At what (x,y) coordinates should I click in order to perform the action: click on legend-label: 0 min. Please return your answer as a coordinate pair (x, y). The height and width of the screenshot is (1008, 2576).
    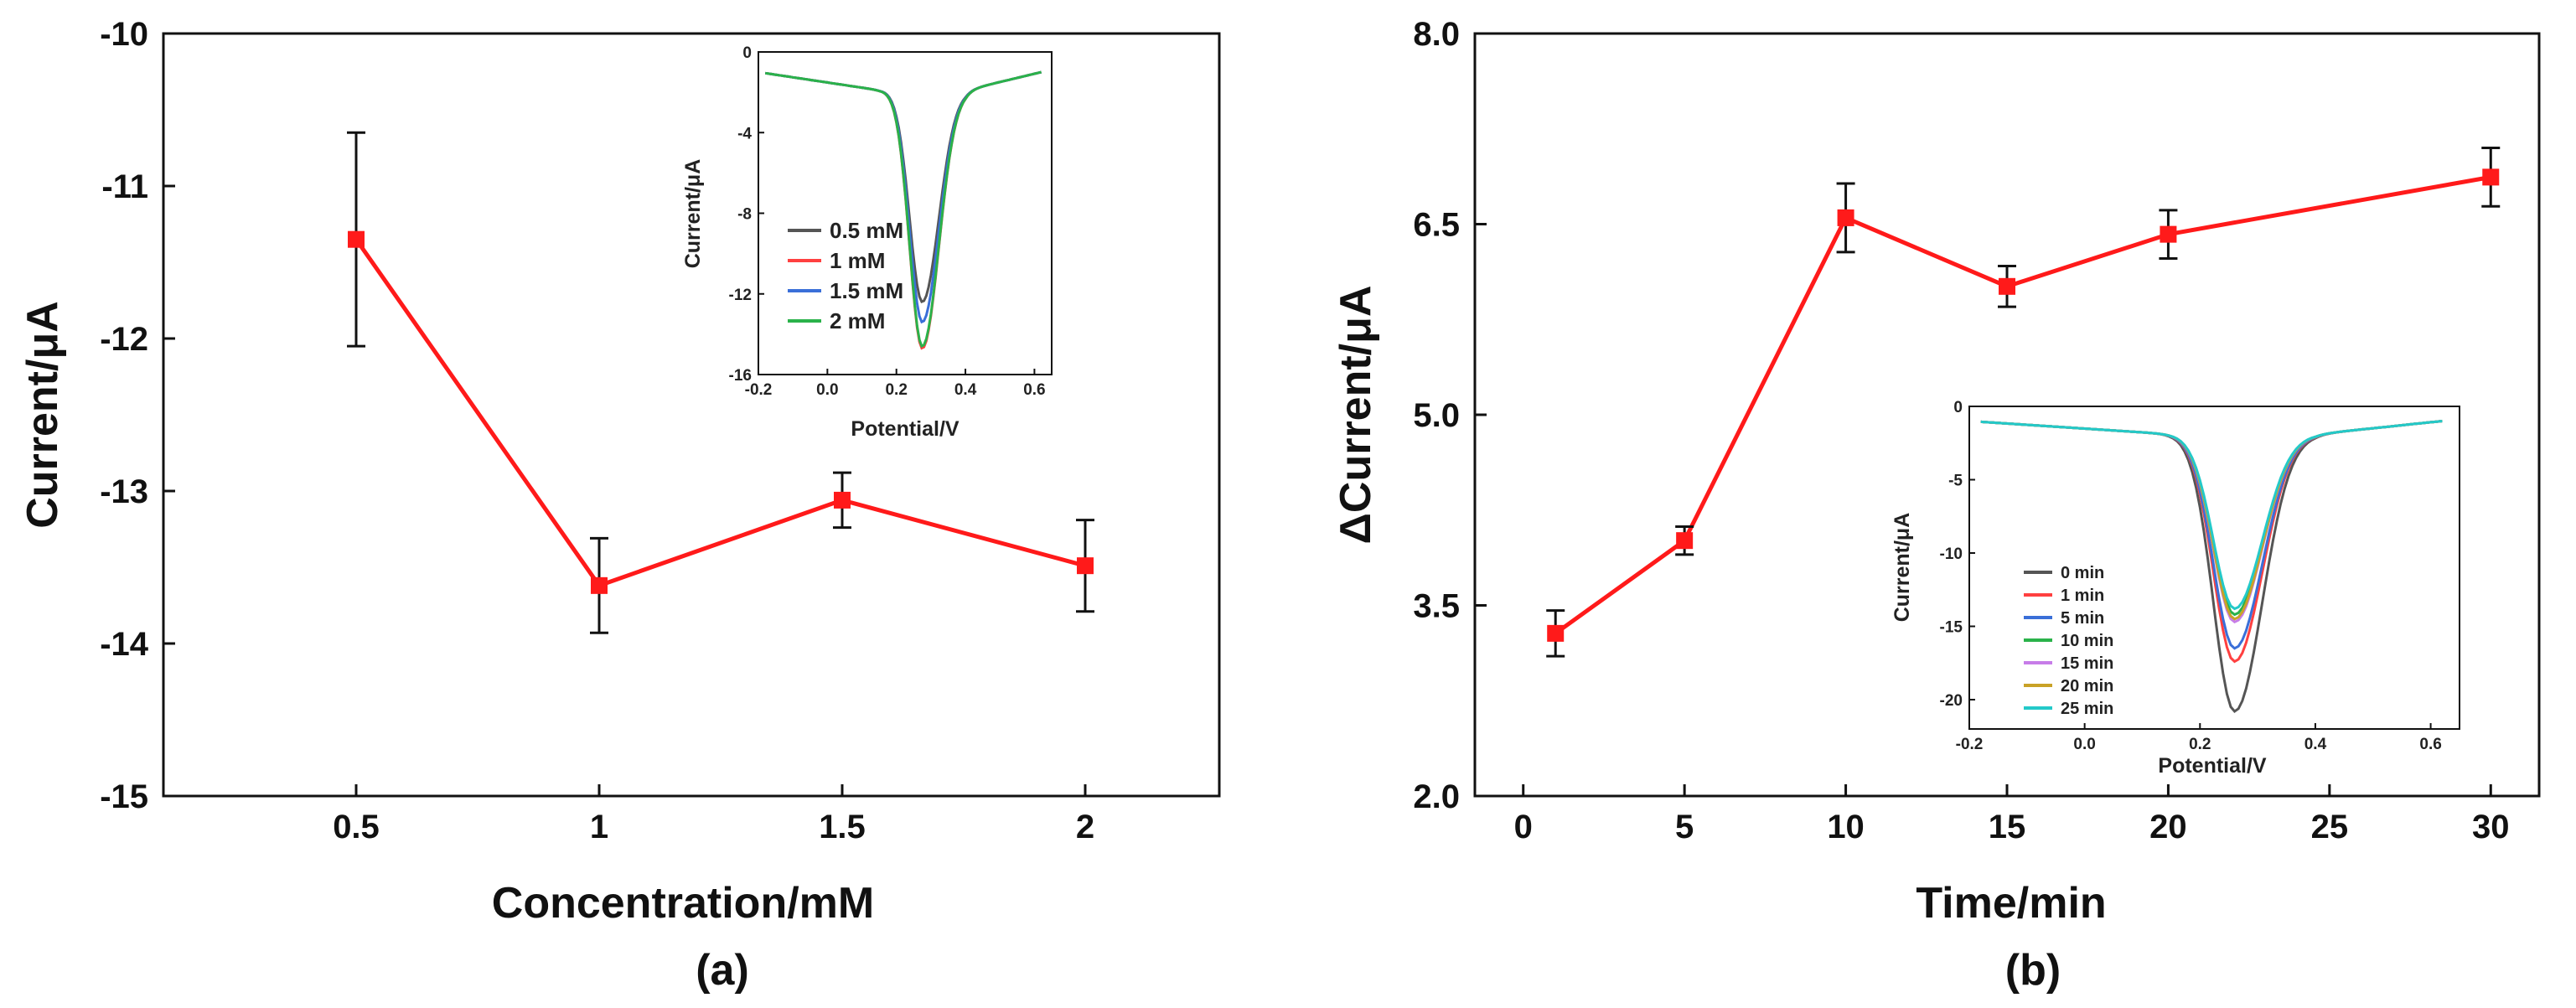
    Looking at the image, I should click on (2082, 573).